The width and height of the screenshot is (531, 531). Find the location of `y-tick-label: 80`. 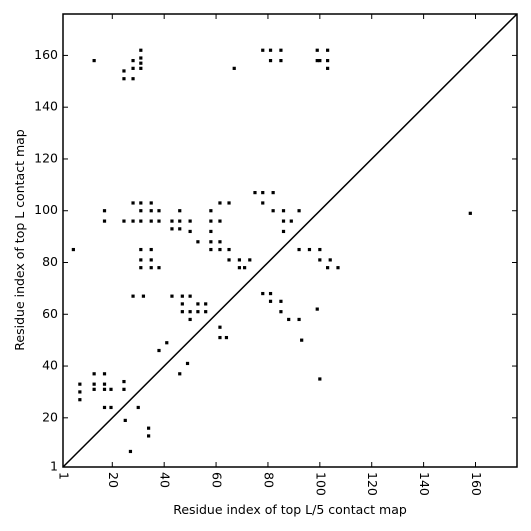

y-tick-label: 80 is located at coordinates (50, 261).